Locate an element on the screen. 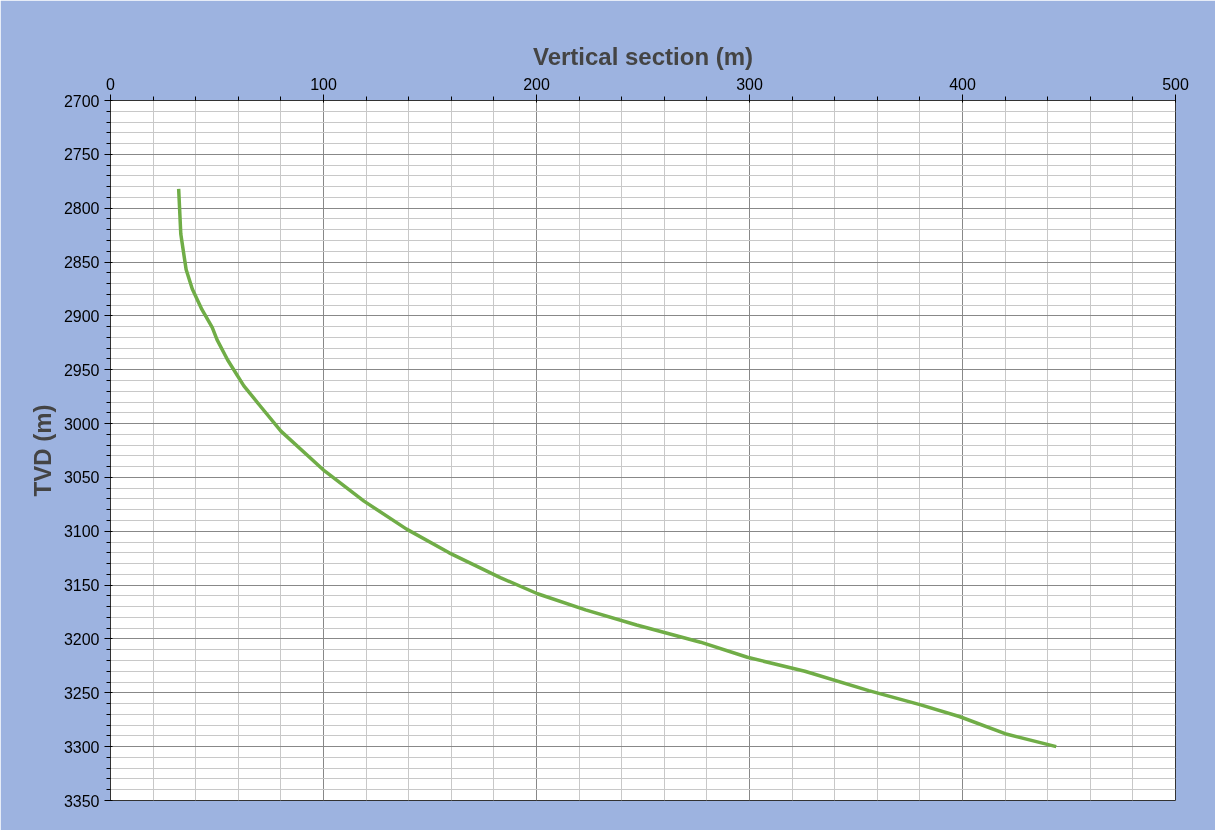 Image resolution: width=1215 pixels, height=830 pixels. y-tick-label: 3300 is located at coordinates (81, 747).